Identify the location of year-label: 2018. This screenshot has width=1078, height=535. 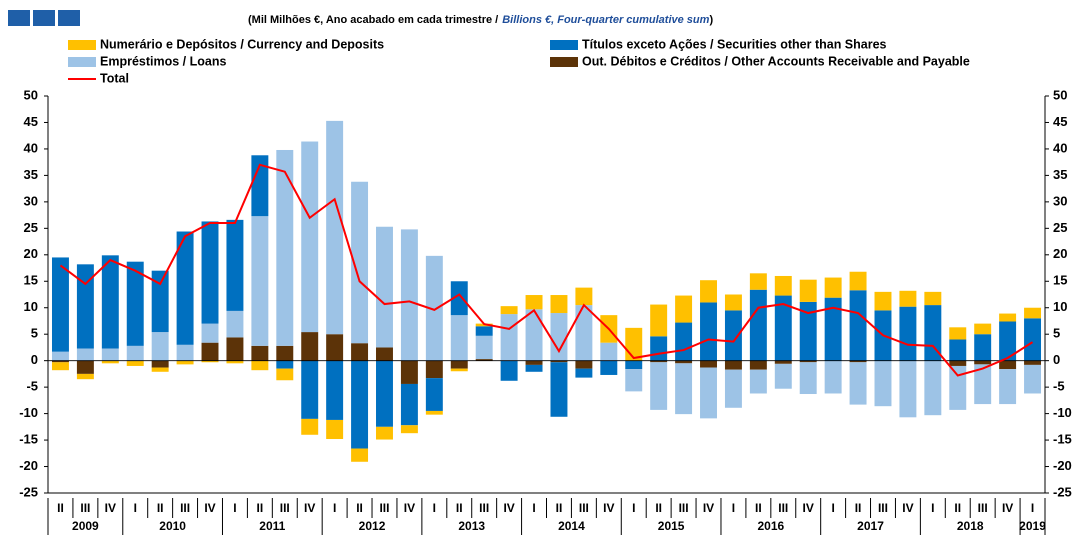
(970, 526).